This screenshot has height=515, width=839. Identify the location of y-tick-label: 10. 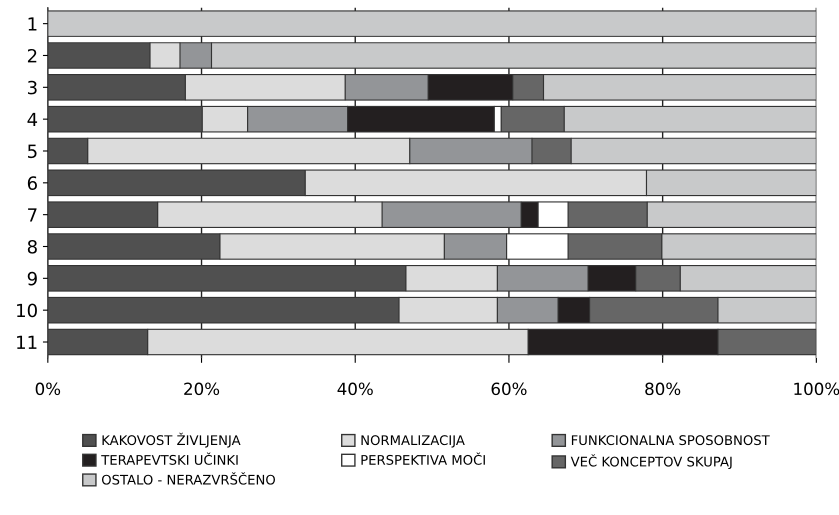
(27, 311).